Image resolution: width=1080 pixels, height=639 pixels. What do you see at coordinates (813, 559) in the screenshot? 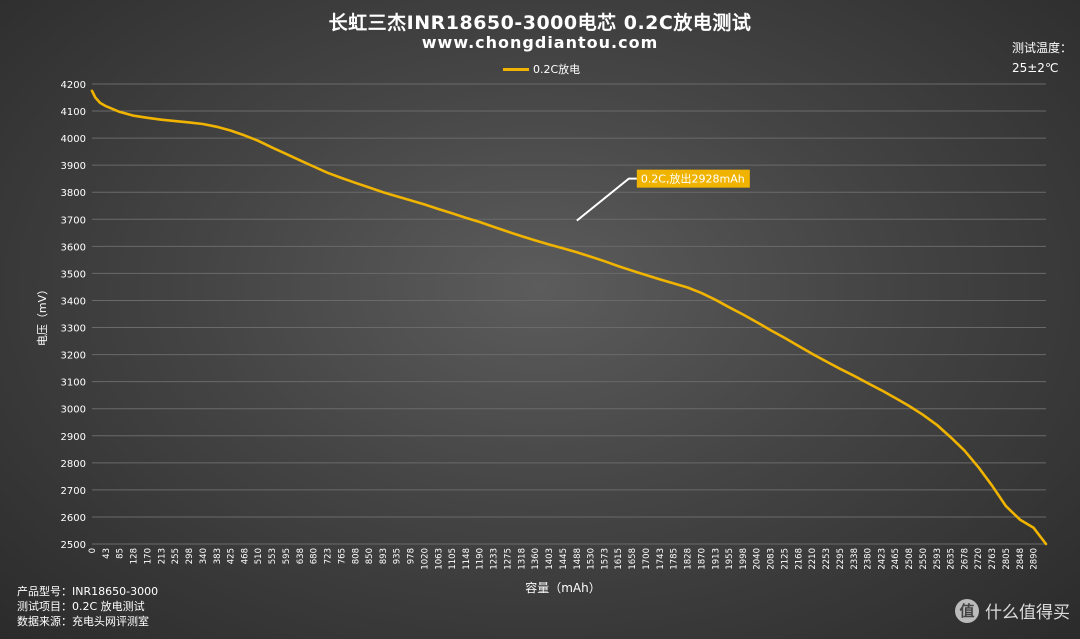
I see `x-tick-label: 2210` at bounding box center [813, 559].